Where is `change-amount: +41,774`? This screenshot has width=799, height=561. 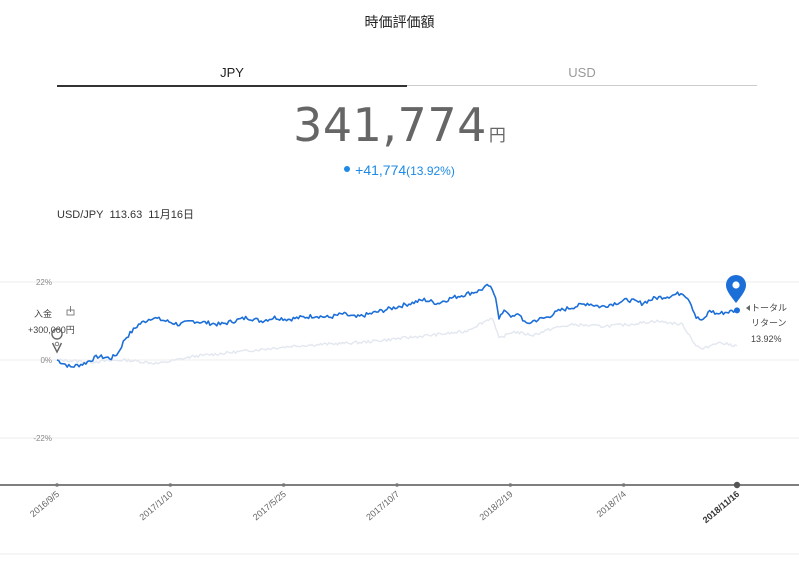 change-amount: +41,774 is located at coordinates (381, 170).